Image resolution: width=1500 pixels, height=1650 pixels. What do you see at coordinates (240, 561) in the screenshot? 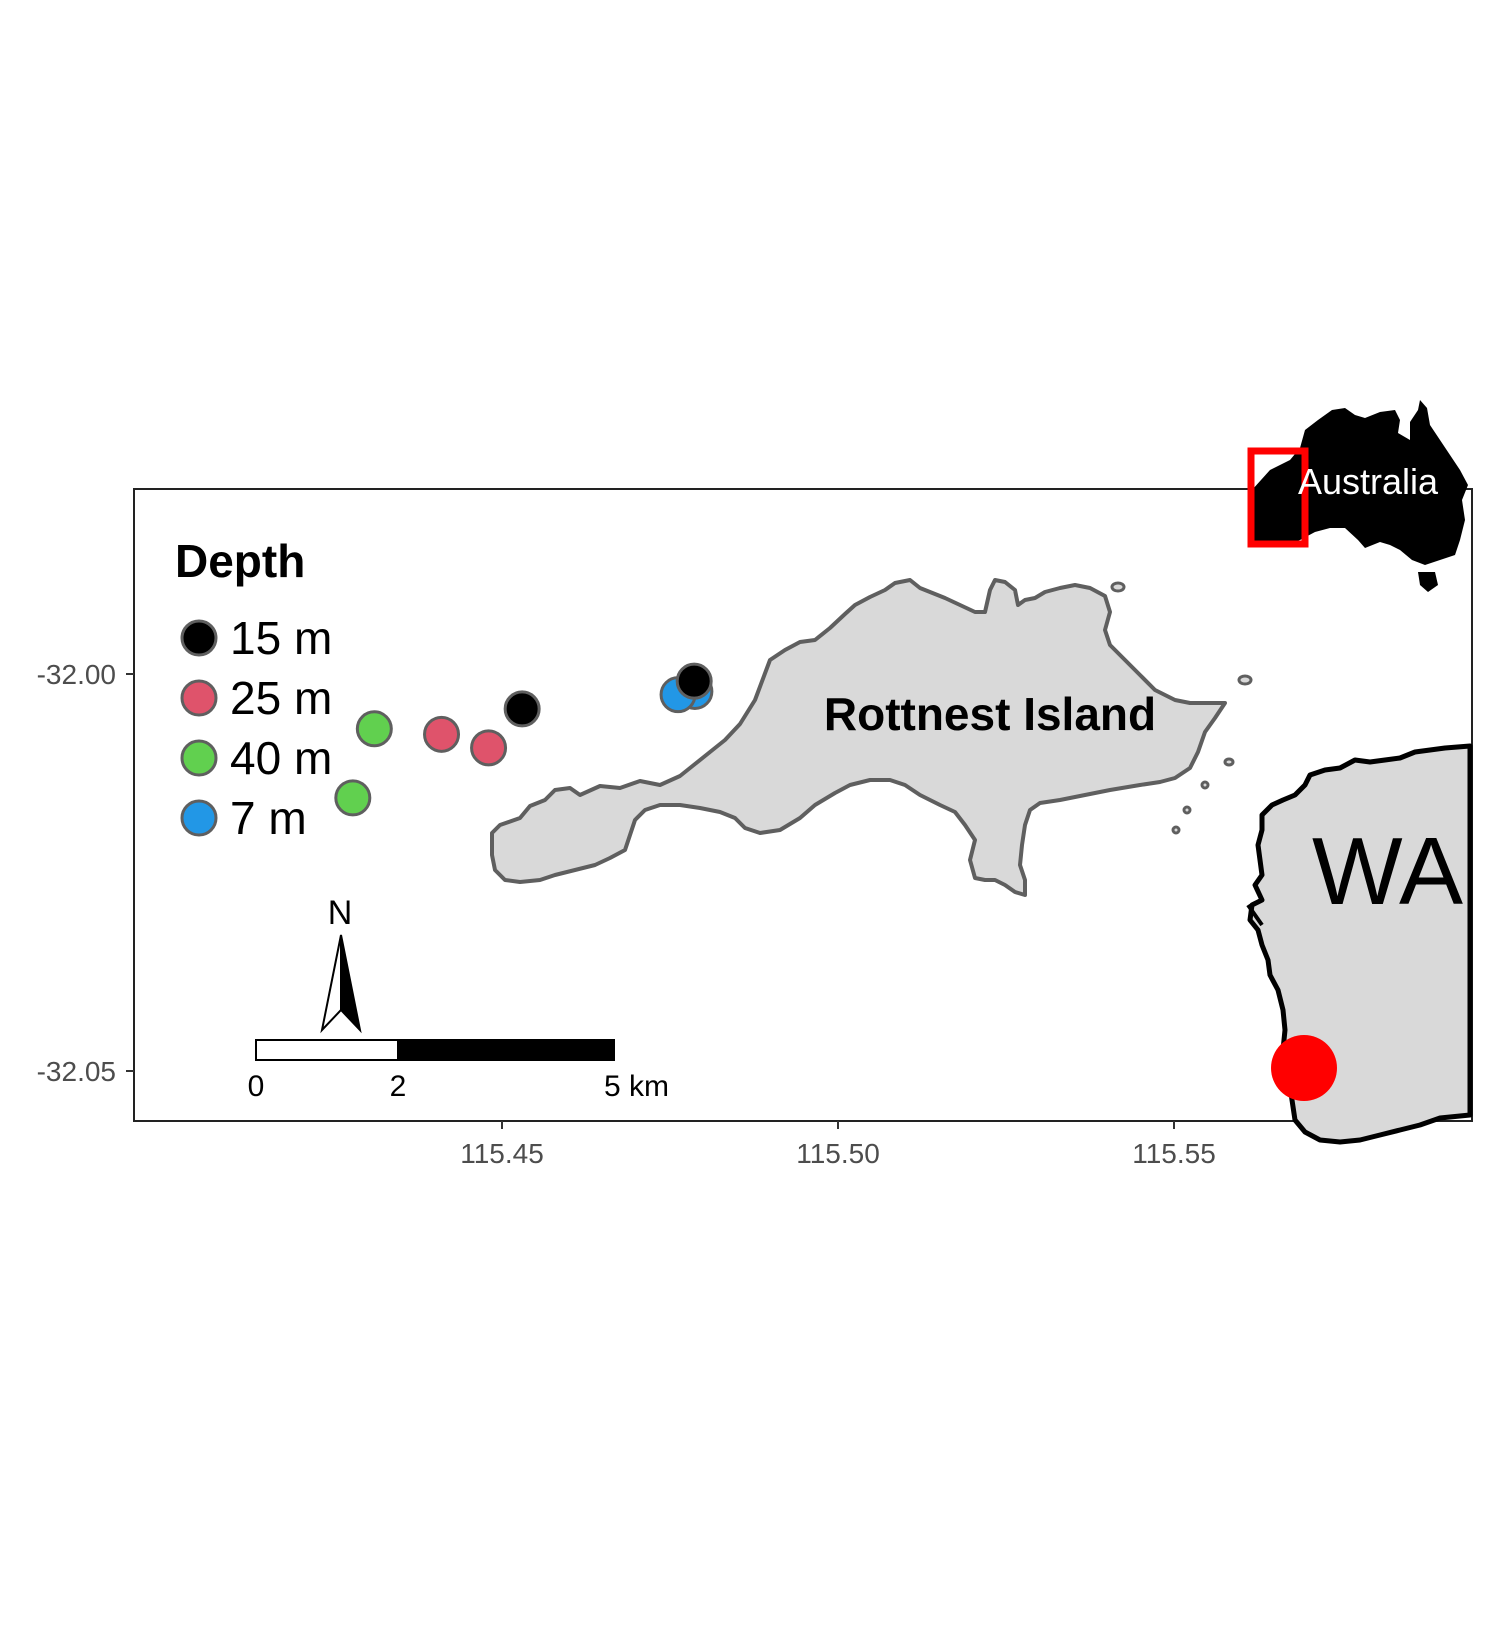
I see `legend-title: Depth` at bounding box center [240, 561].